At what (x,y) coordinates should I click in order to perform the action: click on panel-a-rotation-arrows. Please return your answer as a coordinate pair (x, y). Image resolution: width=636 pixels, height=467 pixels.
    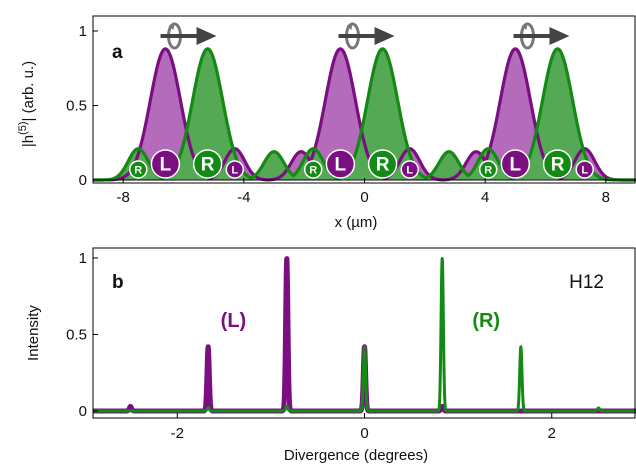
    Looking at the image, I should click on (365, 36).